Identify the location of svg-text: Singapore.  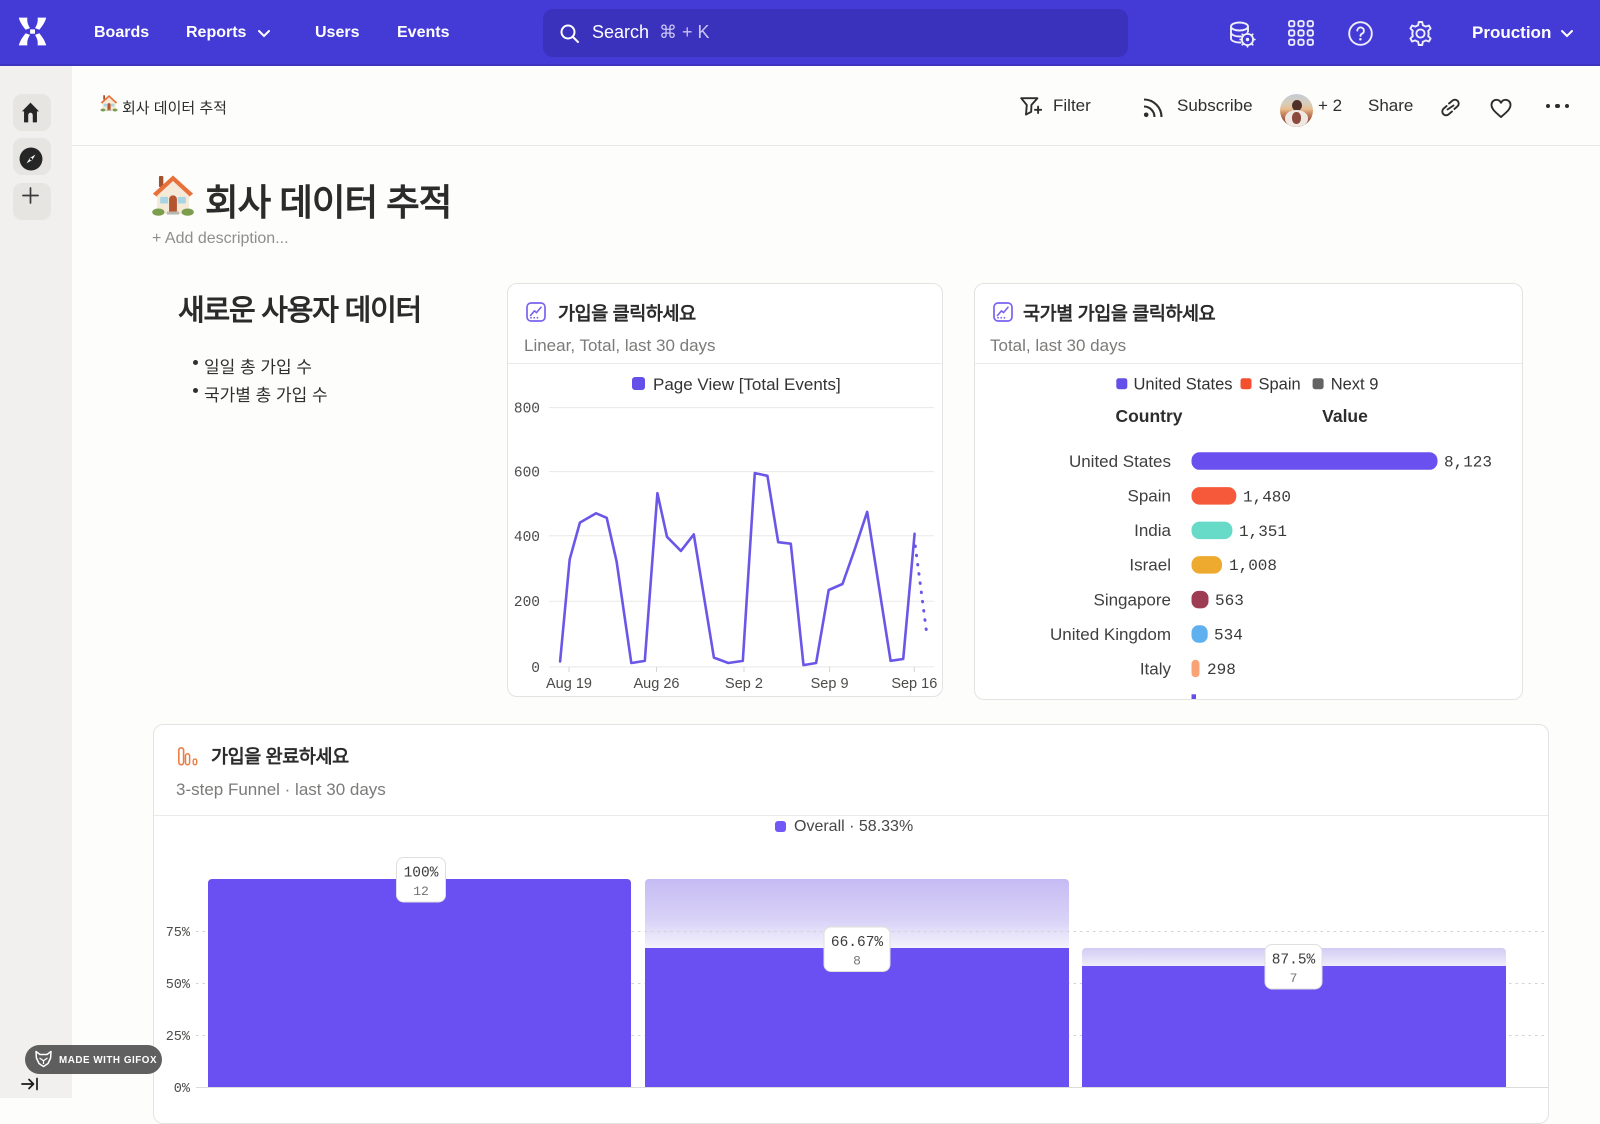
(1132, 600).